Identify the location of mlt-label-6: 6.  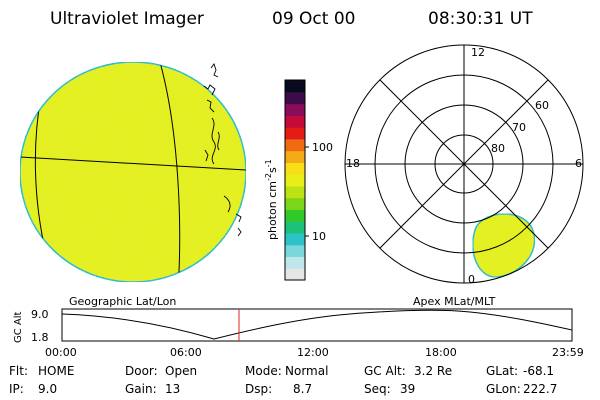
(578, 163).